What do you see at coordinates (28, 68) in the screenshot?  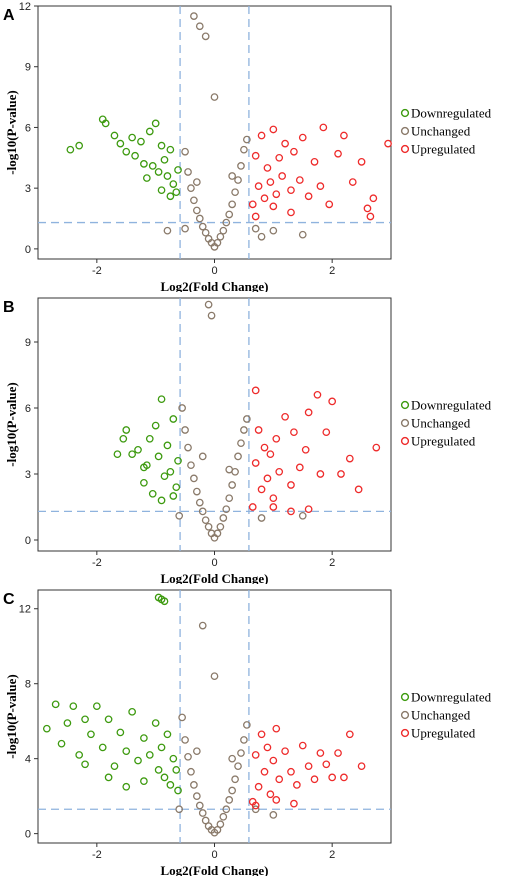 I see `y-tick-label: 9` at bounding box center [28, 68].